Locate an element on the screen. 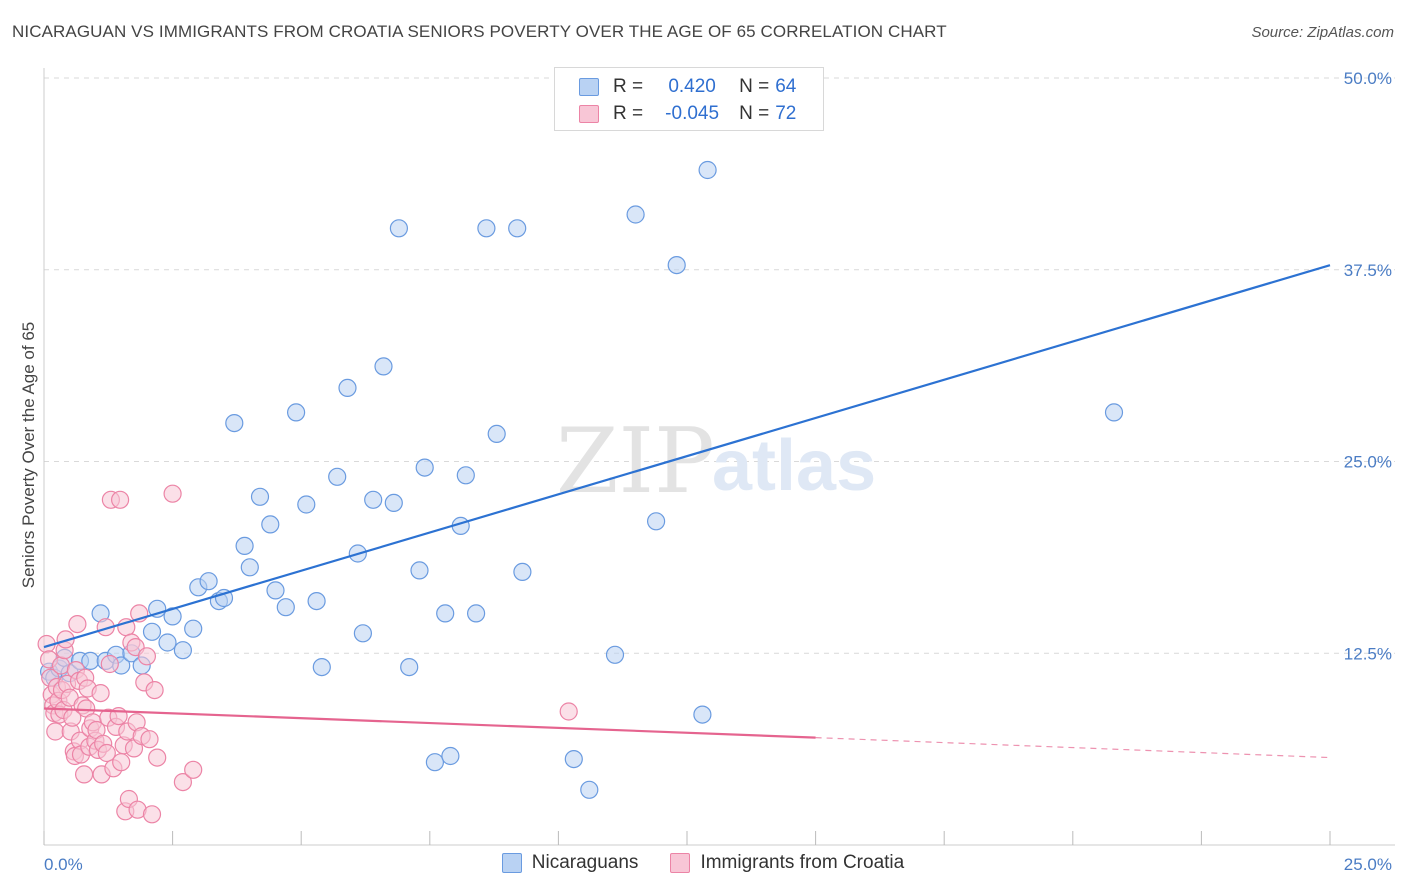  legend-item-croatia: Immigrants from Croatia is located at coordinates (787, 863).